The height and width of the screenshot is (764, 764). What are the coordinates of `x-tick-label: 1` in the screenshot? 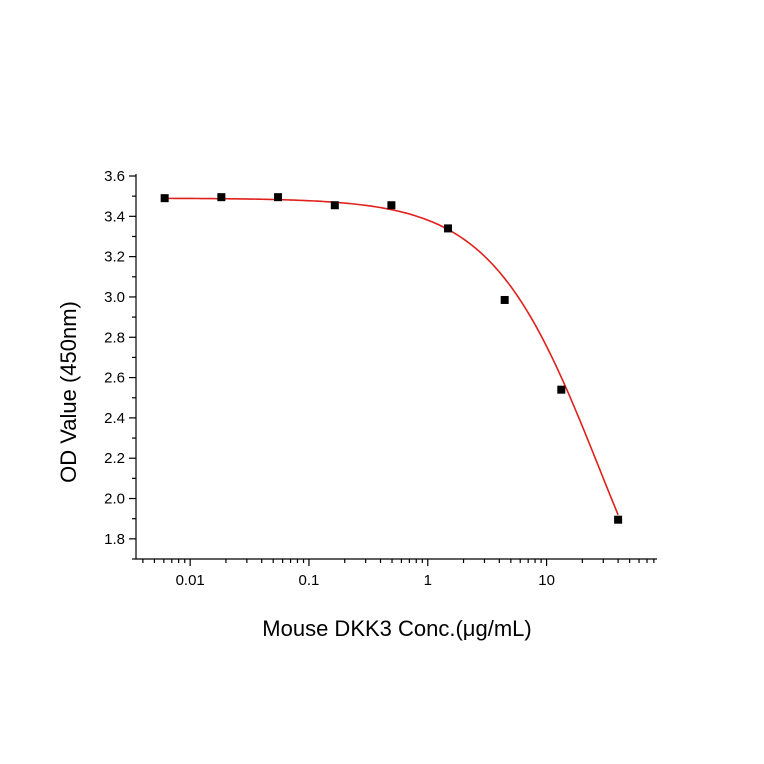 It's located at (428, 580).